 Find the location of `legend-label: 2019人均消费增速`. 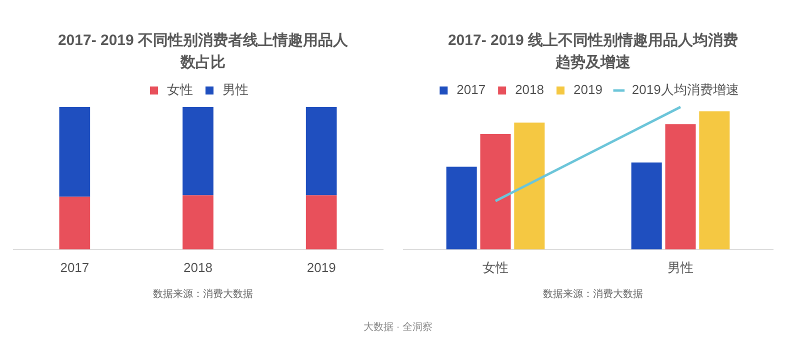

legend-label: 2019人均消费增速 is located at coordinates (685, 90).